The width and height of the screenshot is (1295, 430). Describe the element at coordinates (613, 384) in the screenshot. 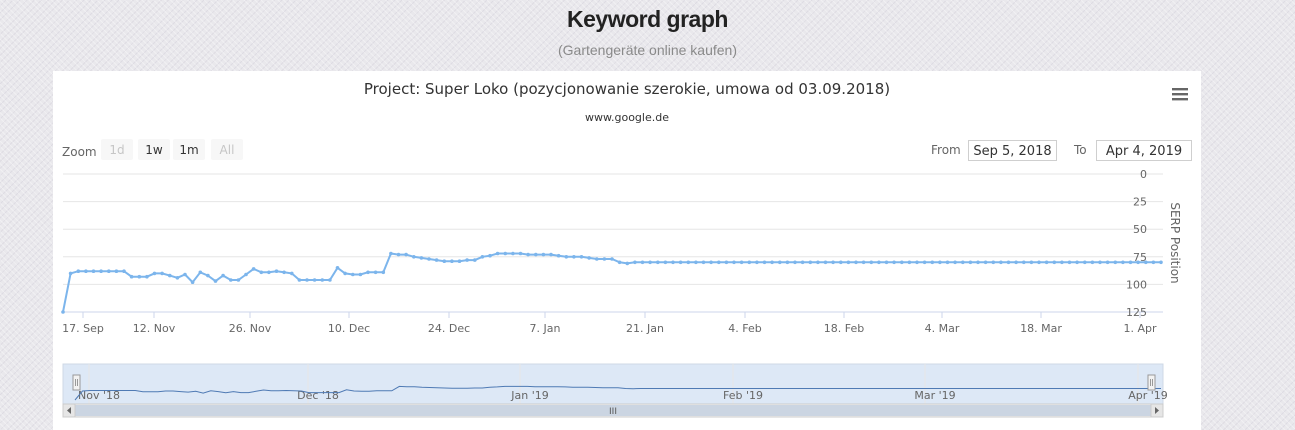

I see `navigator-mask` at that location.